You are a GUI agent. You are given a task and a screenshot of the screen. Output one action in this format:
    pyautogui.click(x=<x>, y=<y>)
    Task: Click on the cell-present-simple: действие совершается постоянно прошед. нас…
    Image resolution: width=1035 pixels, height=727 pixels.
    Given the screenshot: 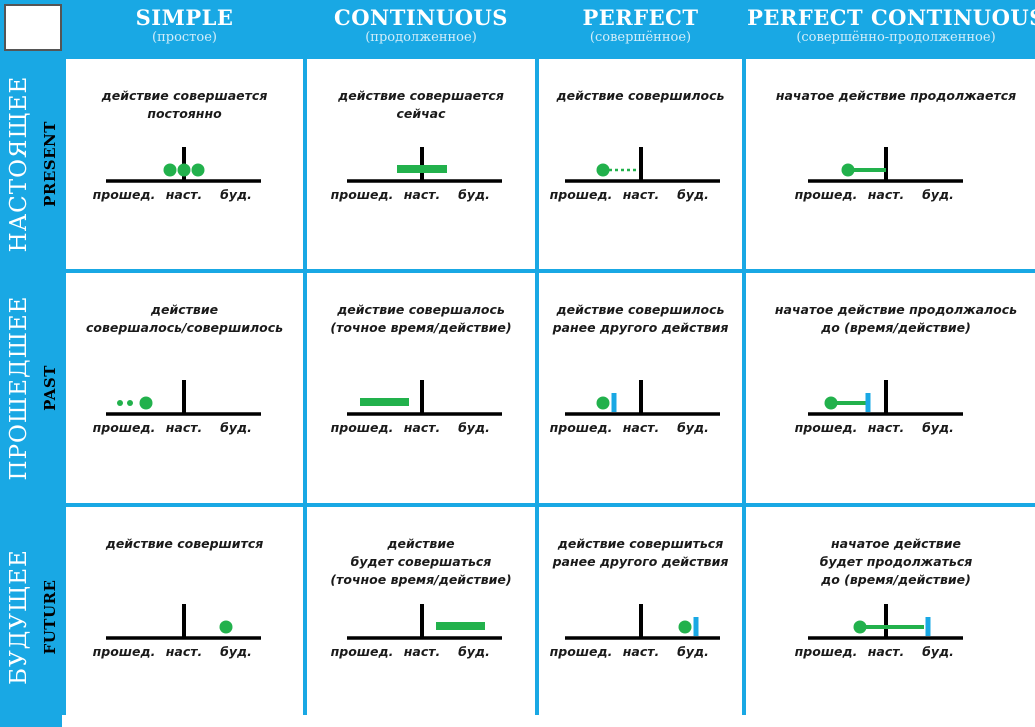 What is the action you would take?
    pyautogui.click(x=184, y=164)
    